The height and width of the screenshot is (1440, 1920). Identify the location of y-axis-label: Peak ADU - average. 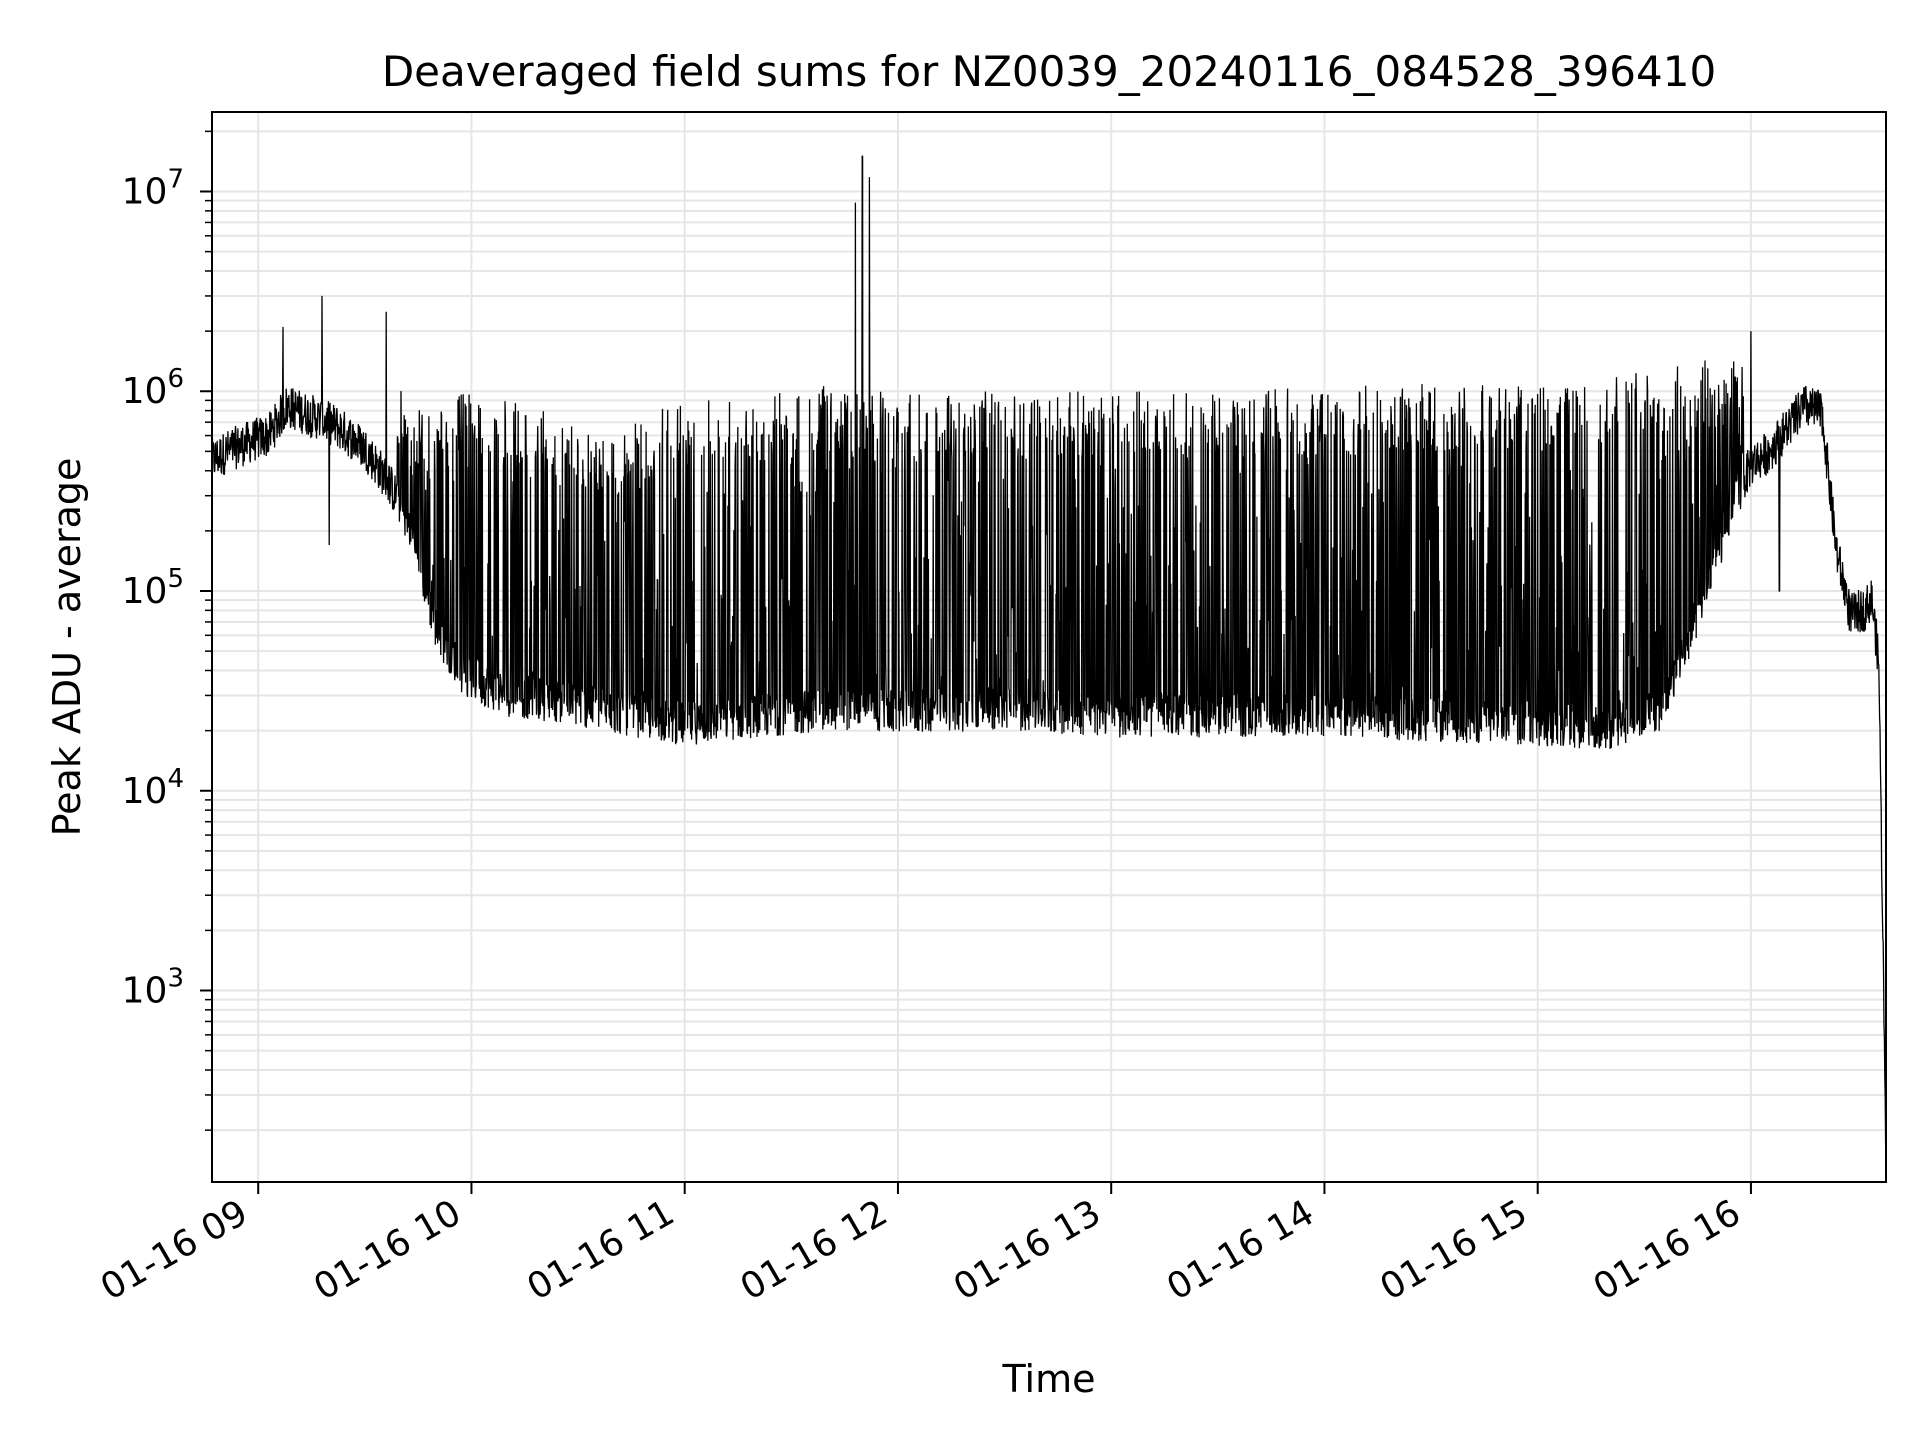
(67, 647).